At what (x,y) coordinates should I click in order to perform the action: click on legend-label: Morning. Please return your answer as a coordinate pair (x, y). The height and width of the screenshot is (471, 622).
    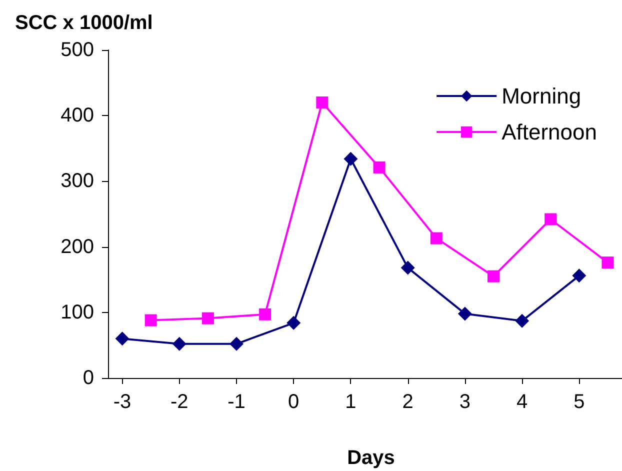
    Looking at the image, I should click on (542, 96).